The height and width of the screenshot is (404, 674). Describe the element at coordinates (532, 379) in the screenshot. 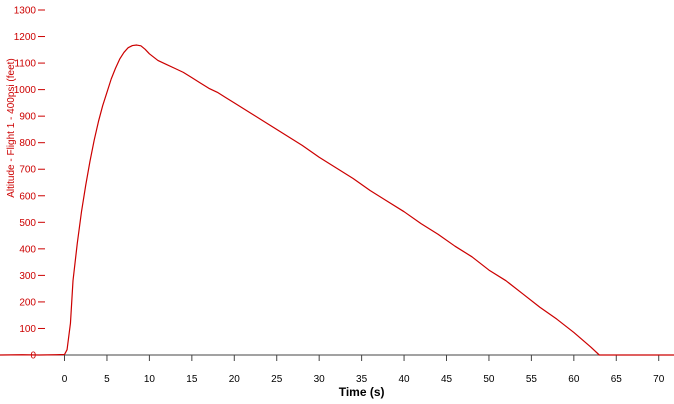

I see `x-tick-label: 55` at that location.